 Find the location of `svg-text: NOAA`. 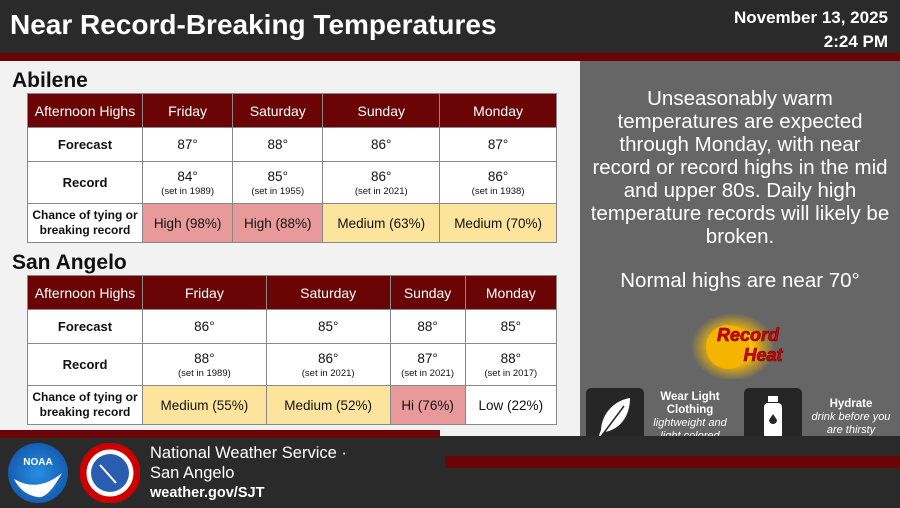

svg-text: NOAA is located at coordinates (37, 462).